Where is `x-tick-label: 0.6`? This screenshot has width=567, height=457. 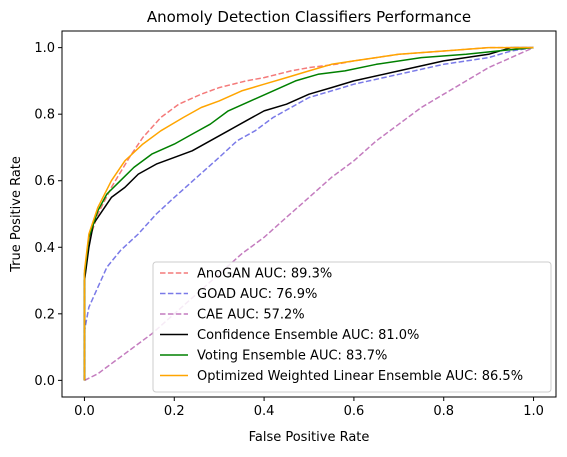 x-tick-label: 0.6 is located at coordinates (354, 411).